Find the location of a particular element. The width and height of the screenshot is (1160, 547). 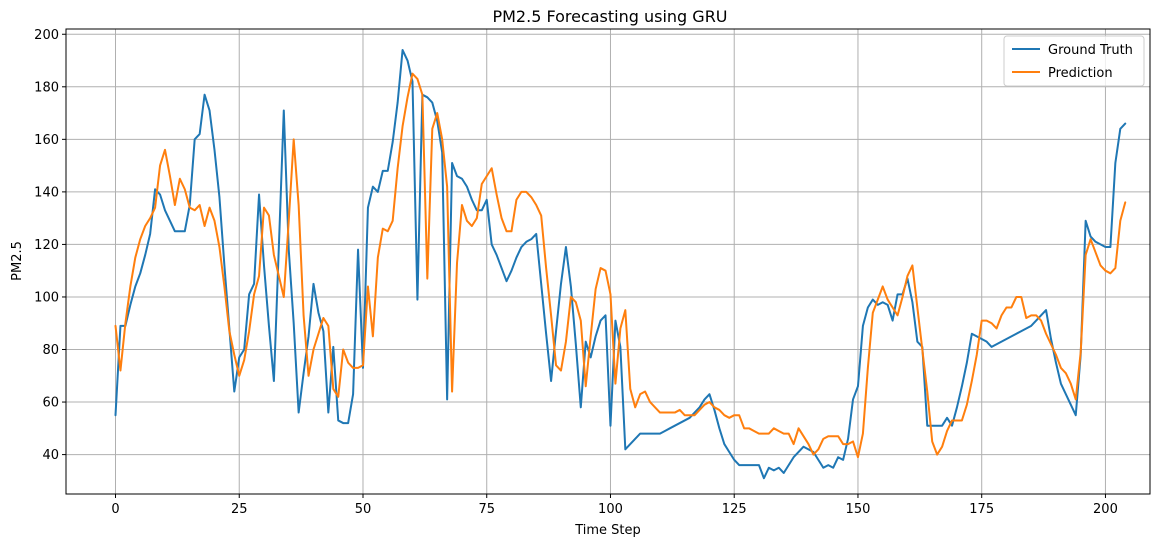

legend-label-ground-truth: Ground Truth is located at coordinates (1090, 50).